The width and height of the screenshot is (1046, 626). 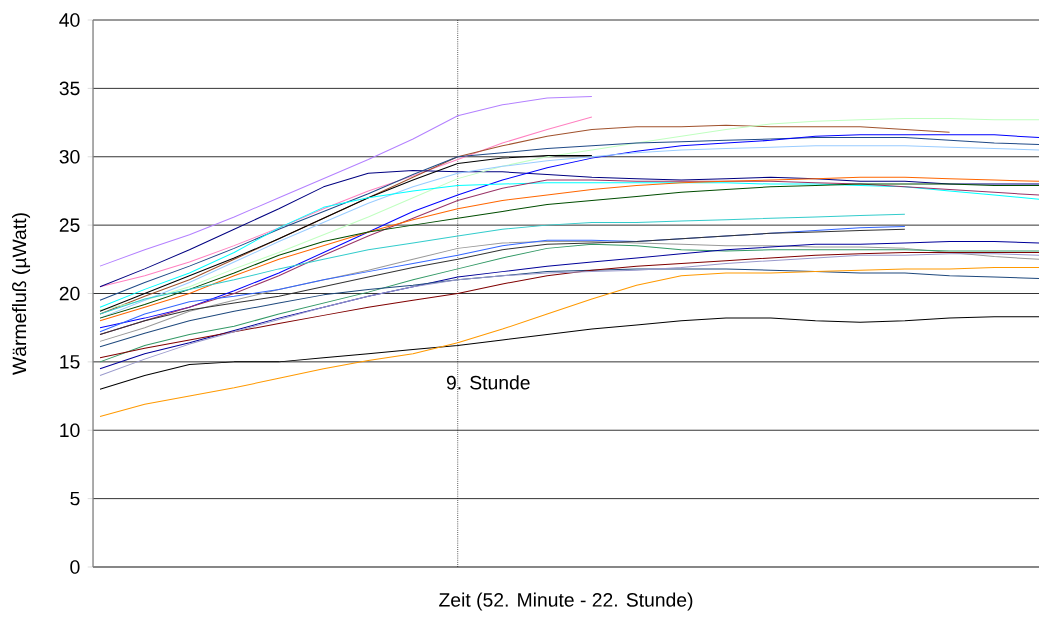 I want to click on y-tick-label: 10, so click(x=70, y=430).